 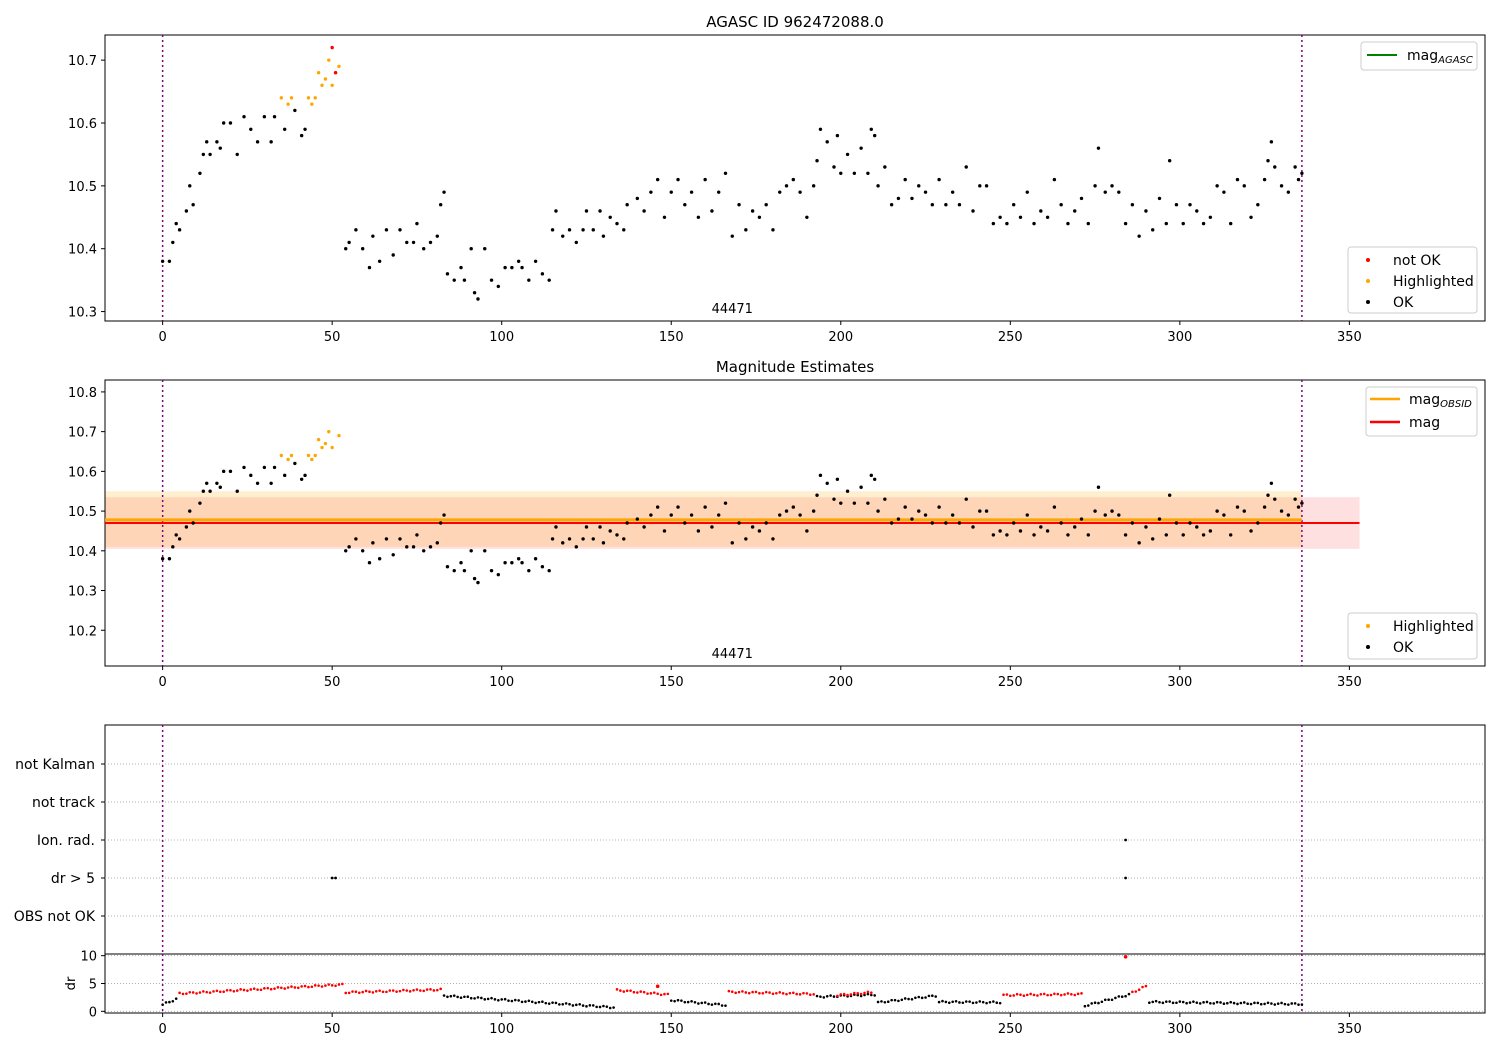 I want to click on legend-marker, so click(x=1368, y=626).